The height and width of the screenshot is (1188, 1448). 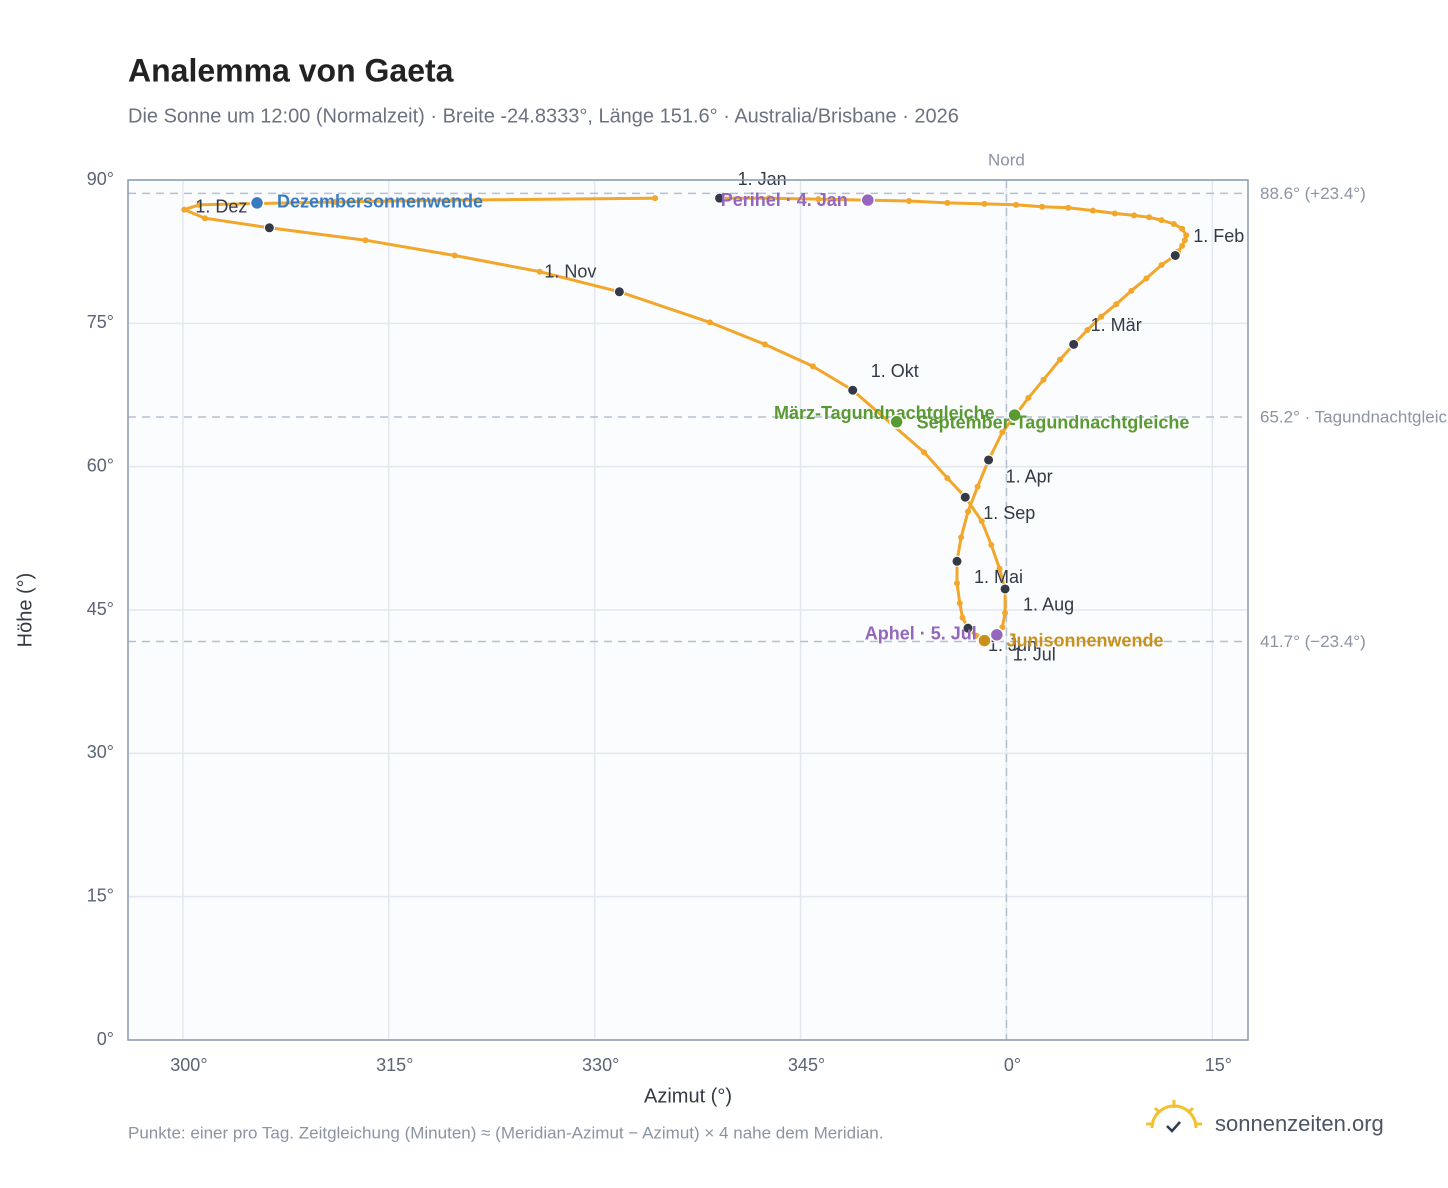 What do you see at coordinates (884, 413) in the screenshot?
I see `event-label: März-Tagundnachtgleiche` at bounding box center [884, 413].